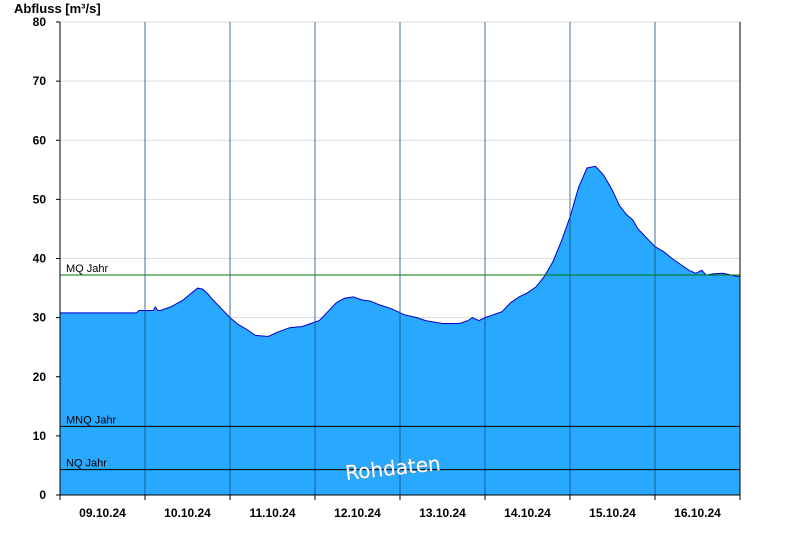  I want to click on x-tick-label-3: 12.10.24, so click(357, 513).